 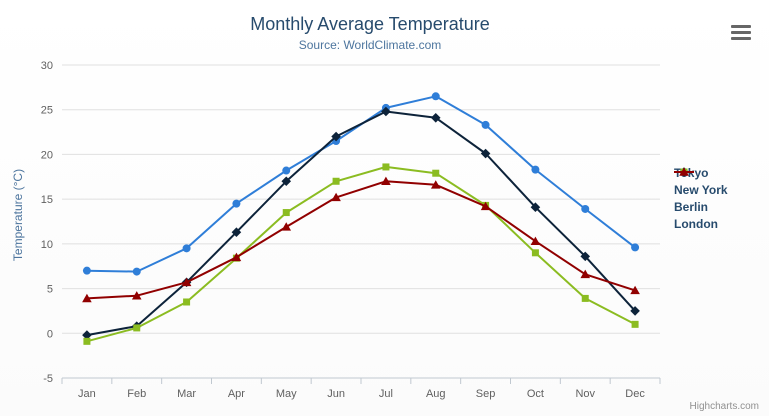 What do you see at coordinates (48, 379) in the screenshot?
I see `y-axis-label: -5` at bounding box center [48, 379].